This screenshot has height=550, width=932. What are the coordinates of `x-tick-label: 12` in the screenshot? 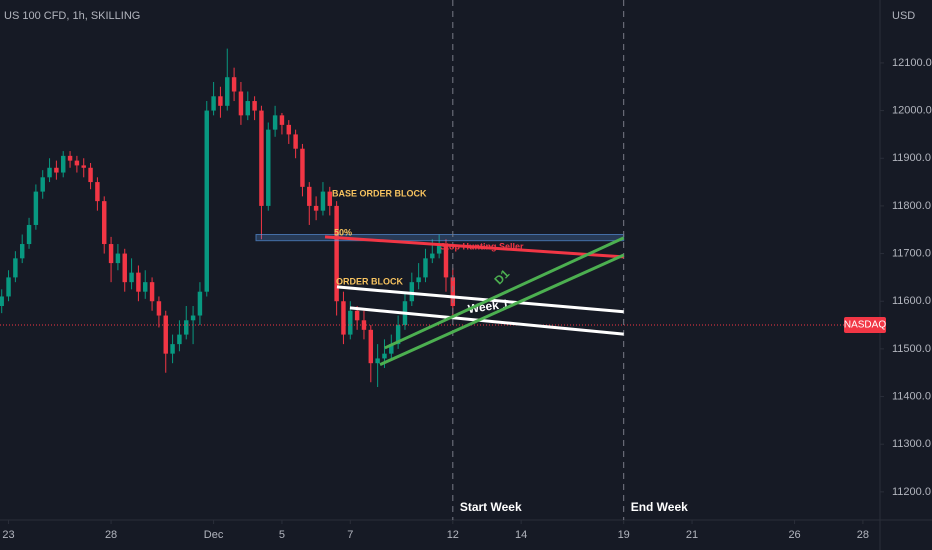 It's located at (453, 535).